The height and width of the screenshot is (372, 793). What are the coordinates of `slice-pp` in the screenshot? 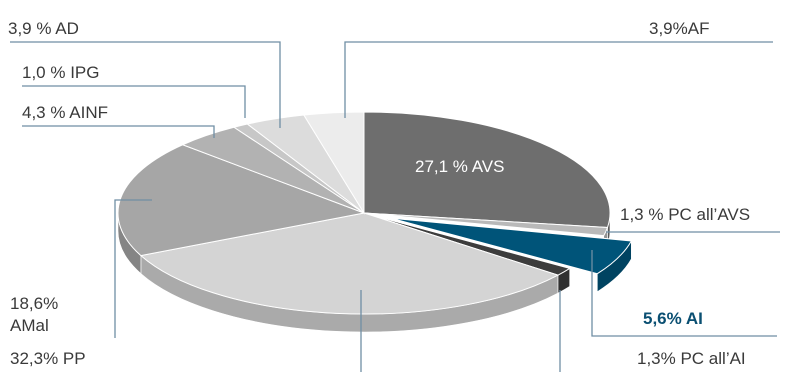 It's located at (349, 263).